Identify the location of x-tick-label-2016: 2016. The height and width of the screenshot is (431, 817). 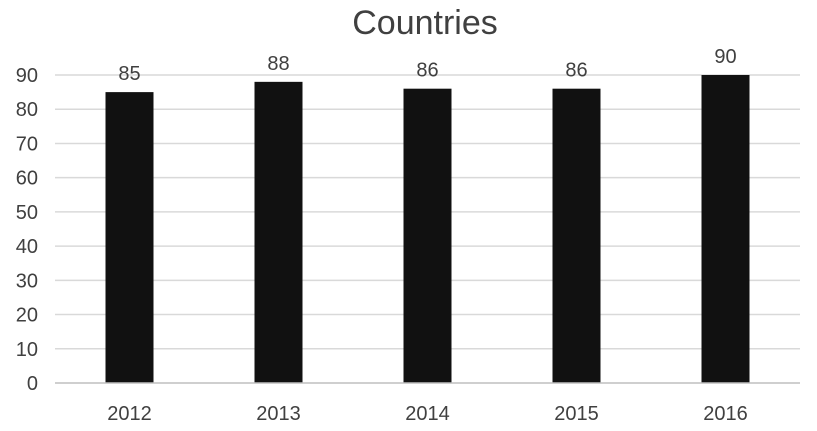
(725, 414).